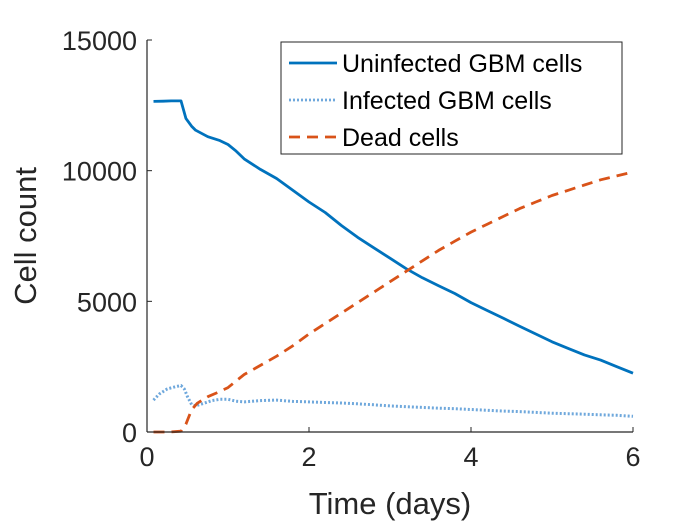 The image size is (700, 525). What do you see at coordinates (447, 101) in the screenshot?
I see `legend-label-1: Infected GBM cells` at bounding box center [447, 101].